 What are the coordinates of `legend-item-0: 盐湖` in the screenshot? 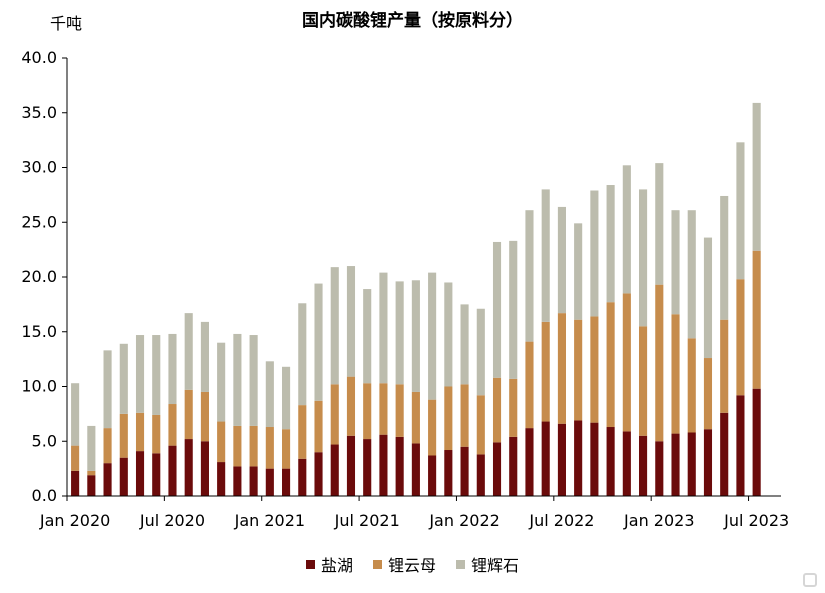 It's located at (329, 564).